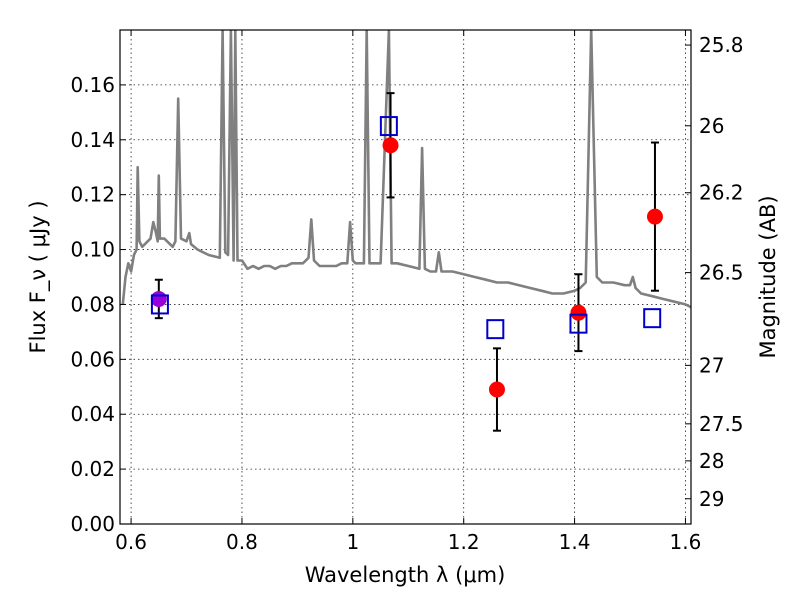 This screenshot has width=800, height=600. Describe the element at coordinates (131, 542) in the screenshot. I see `x-tick-label: 0.6` at that location.